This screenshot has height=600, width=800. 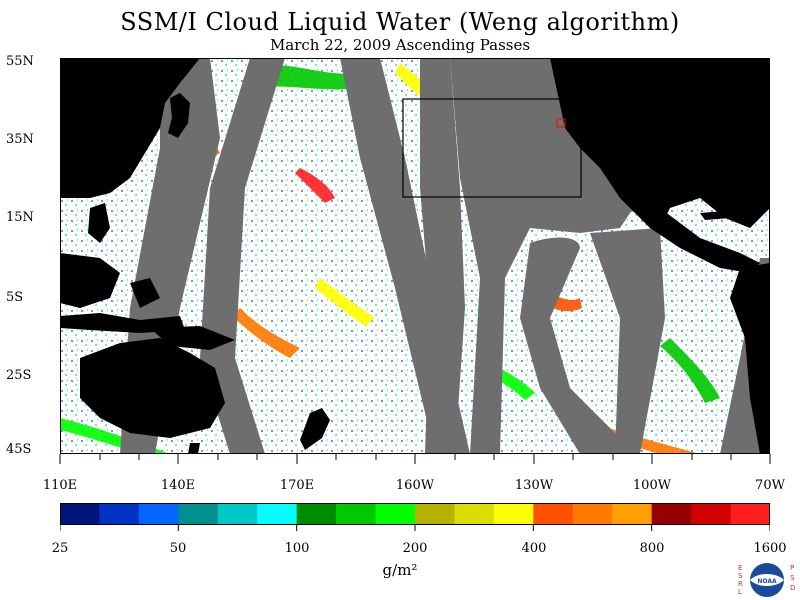 What do you see at coordinates (20, 61) in the screenshot?
I see `lat-label-55n: 55N` at bounding box center [20, 61].